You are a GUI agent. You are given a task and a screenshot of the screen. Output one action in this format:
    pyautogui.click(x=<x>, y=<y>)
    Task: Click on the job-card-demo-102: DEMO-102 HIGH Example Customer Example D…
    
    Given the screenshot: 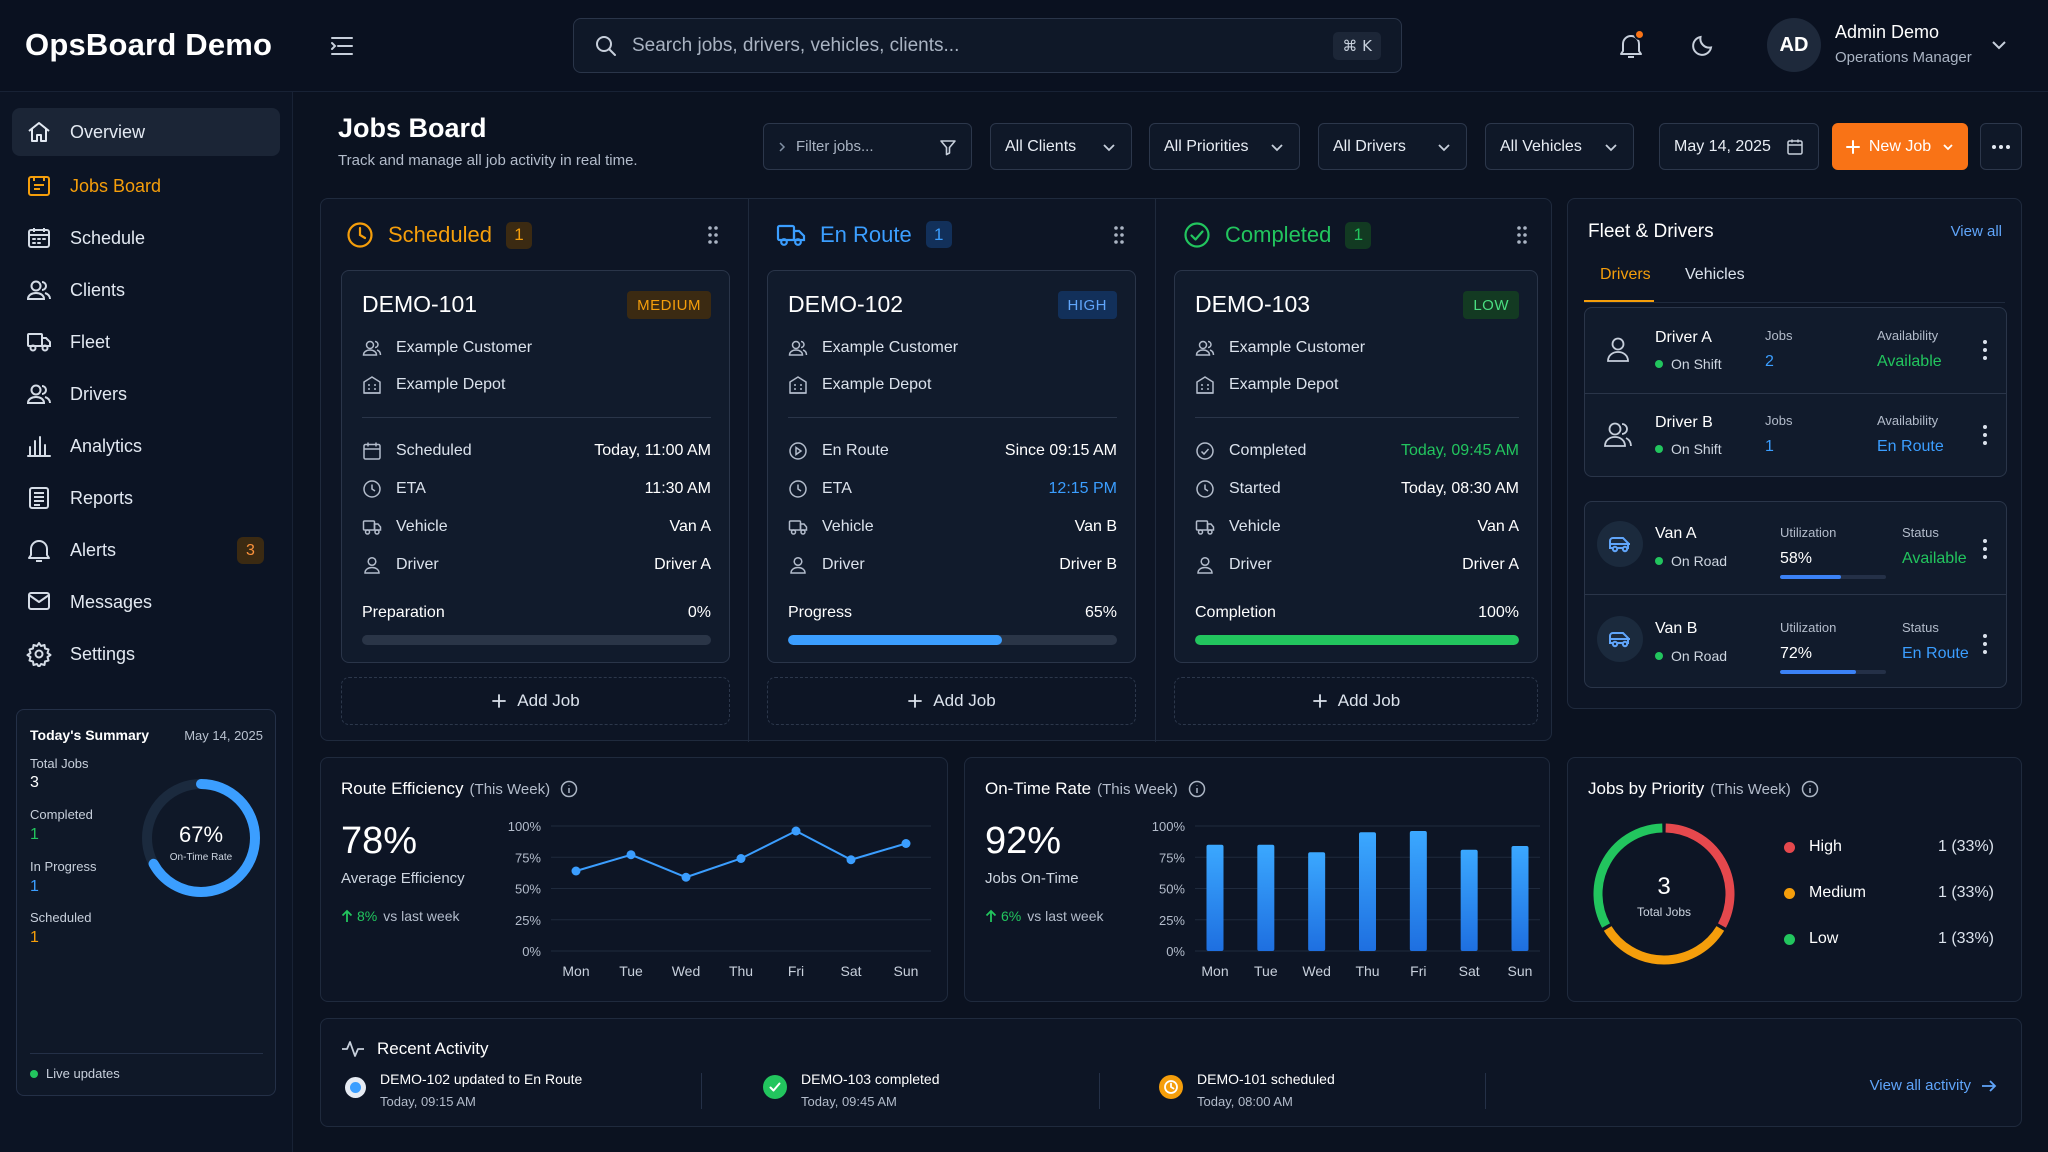 What is the action you would take?
    pyautogui.click(x=951, y=466)
    